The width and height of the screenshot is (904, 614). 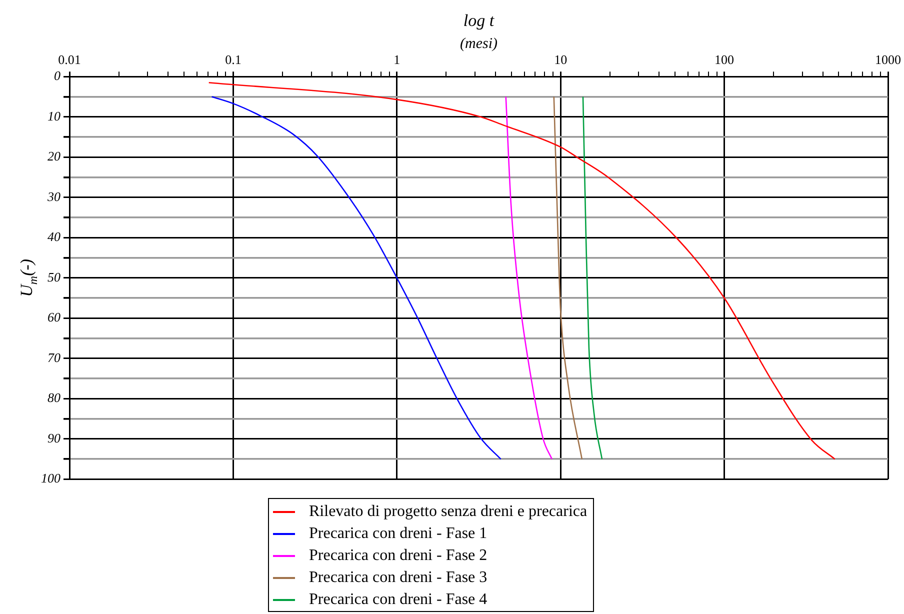 I want to click on x-tick-label: 10, so click(x=561, y=60).